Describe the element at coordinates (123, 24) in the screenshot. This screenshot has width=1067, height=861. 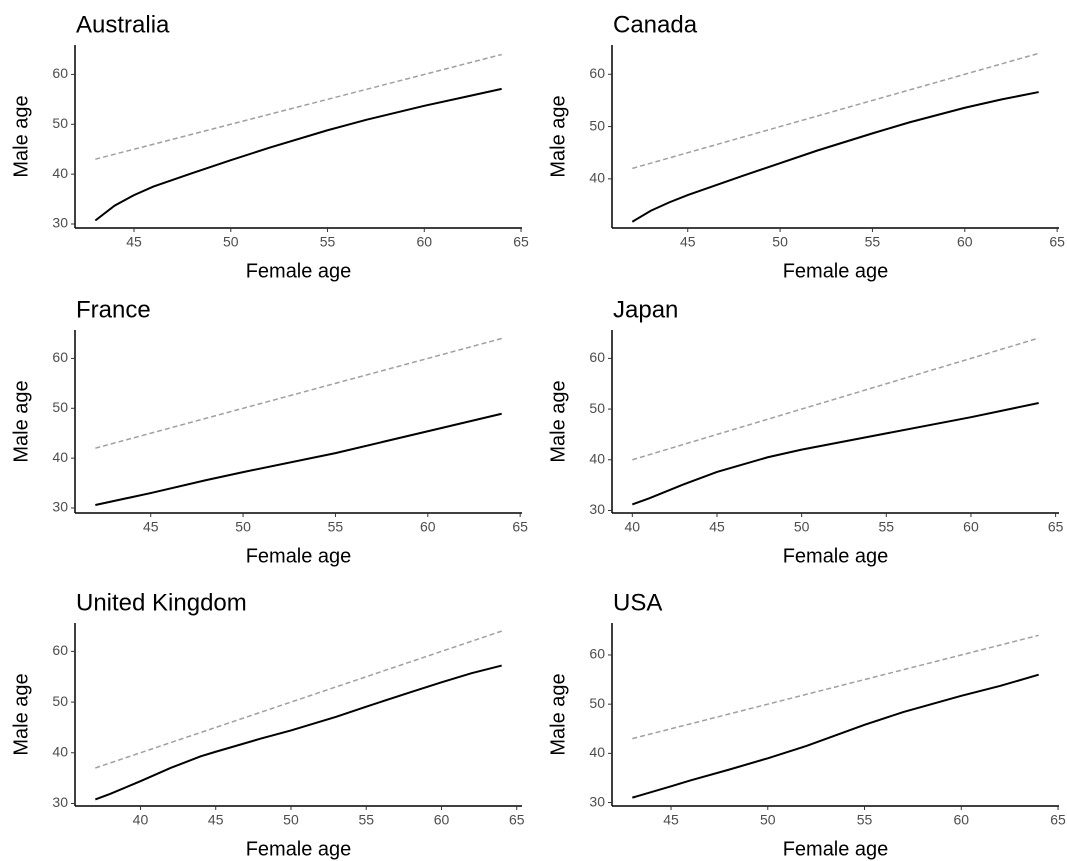
I see `panel-title: Australia` at that location.